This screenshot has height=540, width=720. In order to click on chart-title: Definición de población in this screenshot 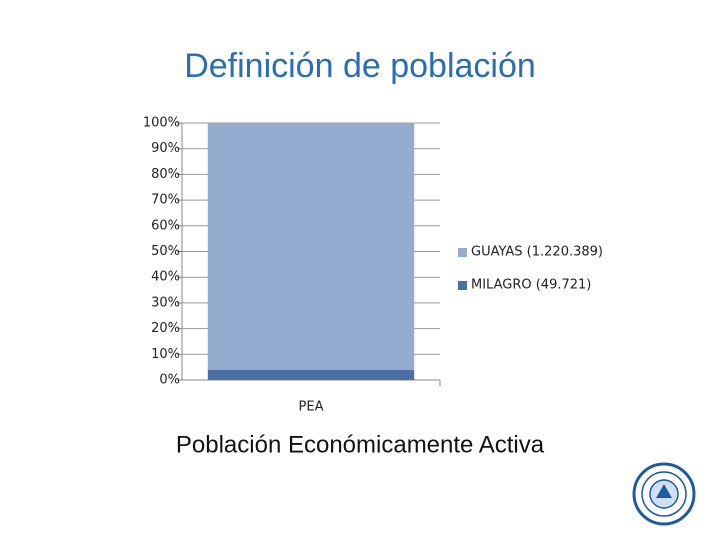, I will do `click(360, 66)`.